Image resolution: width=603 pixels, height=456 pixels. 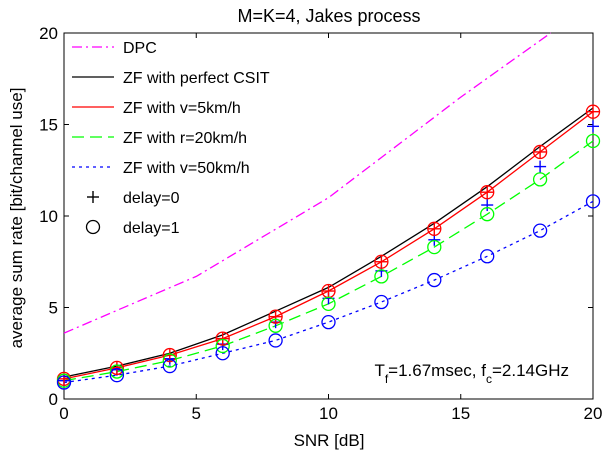 What do you see at coordinates (16, 218) in the screenshot?
I see `y-axis-label: average sum rate [bit/channel use]` at bounding box center [16, 218].